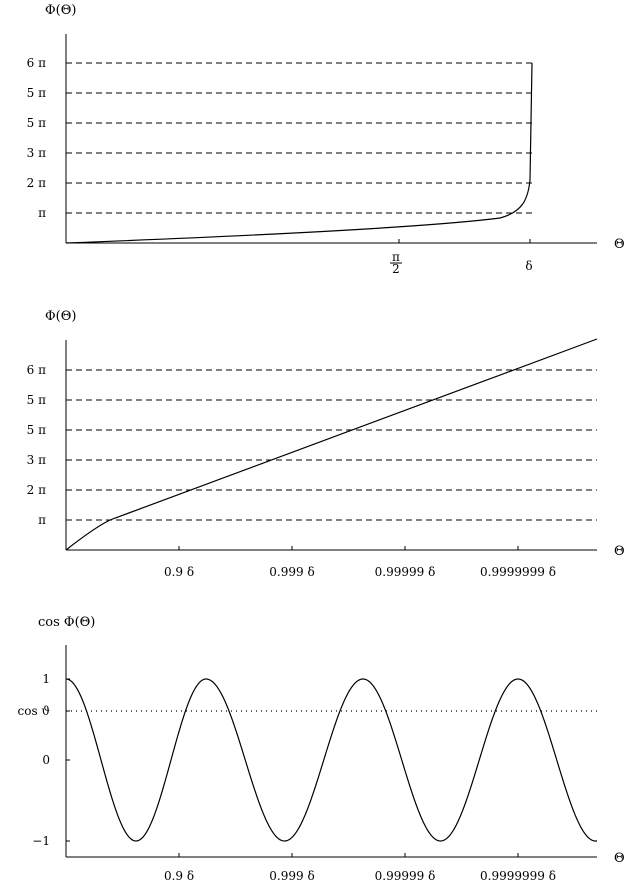 The width and height of the screenshot is (628, 884). Describe the element at coordinates (46, 760) in the screenshot. I see `y-tick-label: 0` at that location.